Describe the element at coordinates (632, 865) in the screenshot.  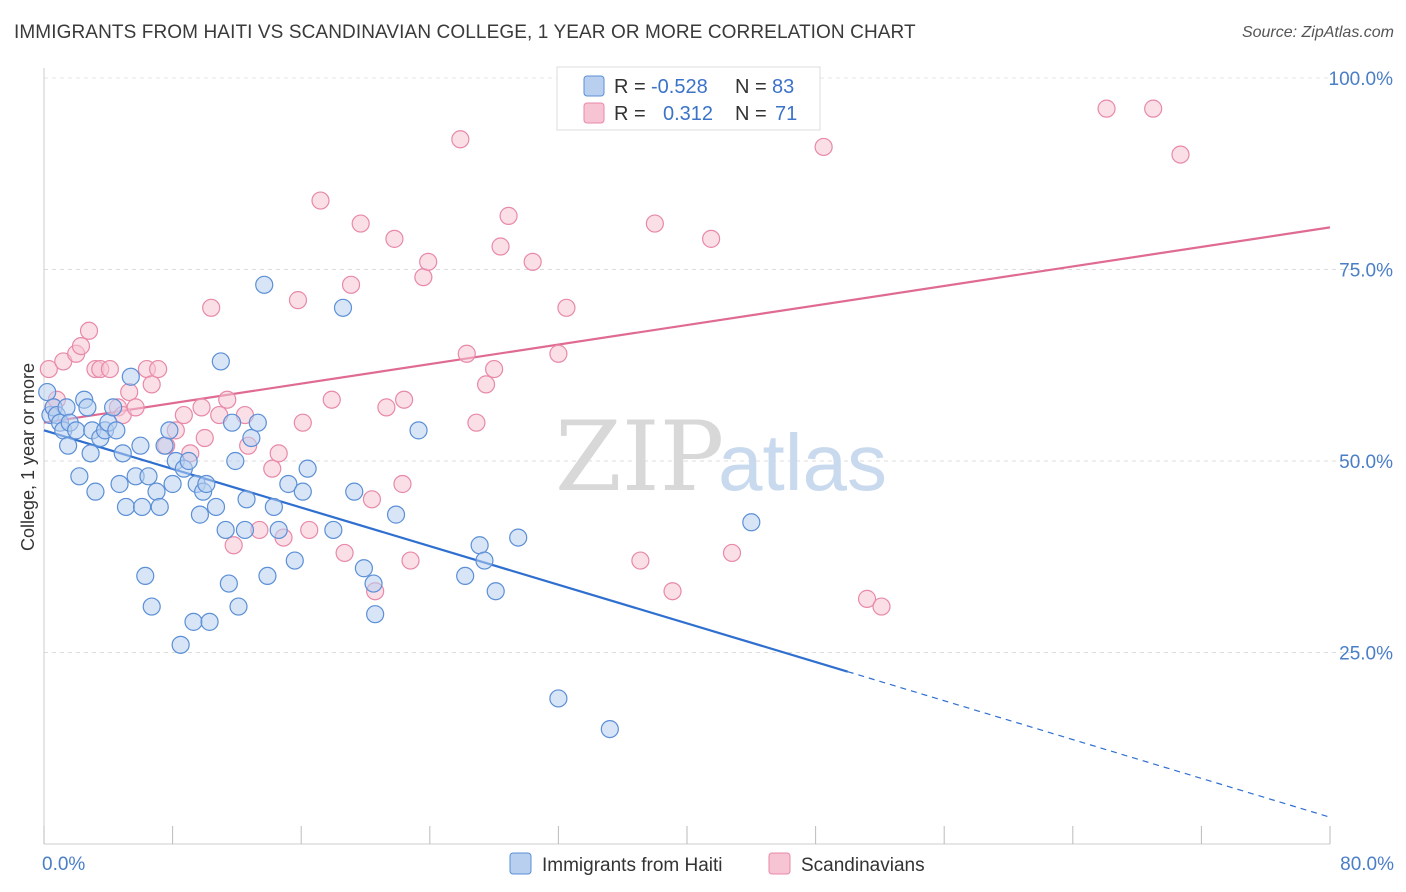
I see `bottom-legend-label-haiti: Immigrants from Haiti` at that location.